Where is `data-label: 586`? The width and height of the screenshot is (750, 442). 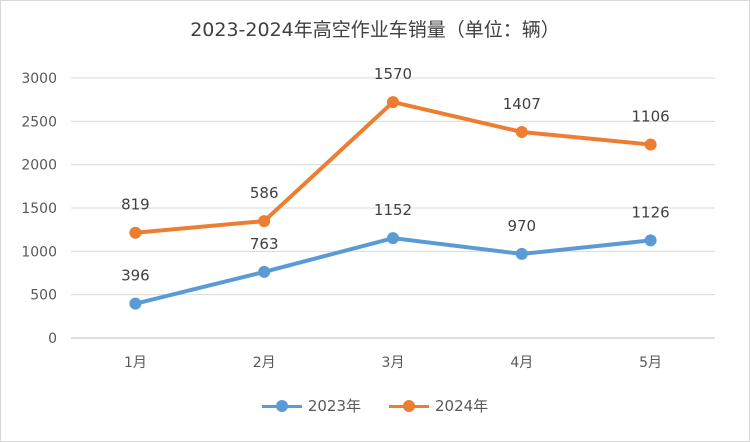 data-label: 586 is located at coordinates (264, 193).